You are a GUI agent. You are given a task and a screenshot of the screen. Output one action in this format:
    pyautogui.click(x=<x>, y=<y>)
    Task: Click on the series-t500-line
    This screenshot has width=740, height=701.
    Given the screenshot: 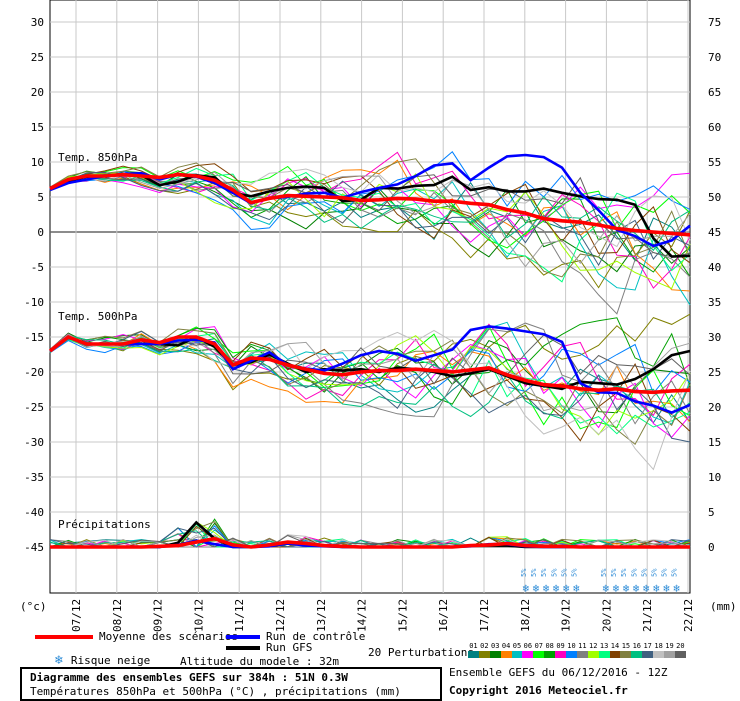 What is the action you would take?
    pyautogui.click(x=369, y=364)
    